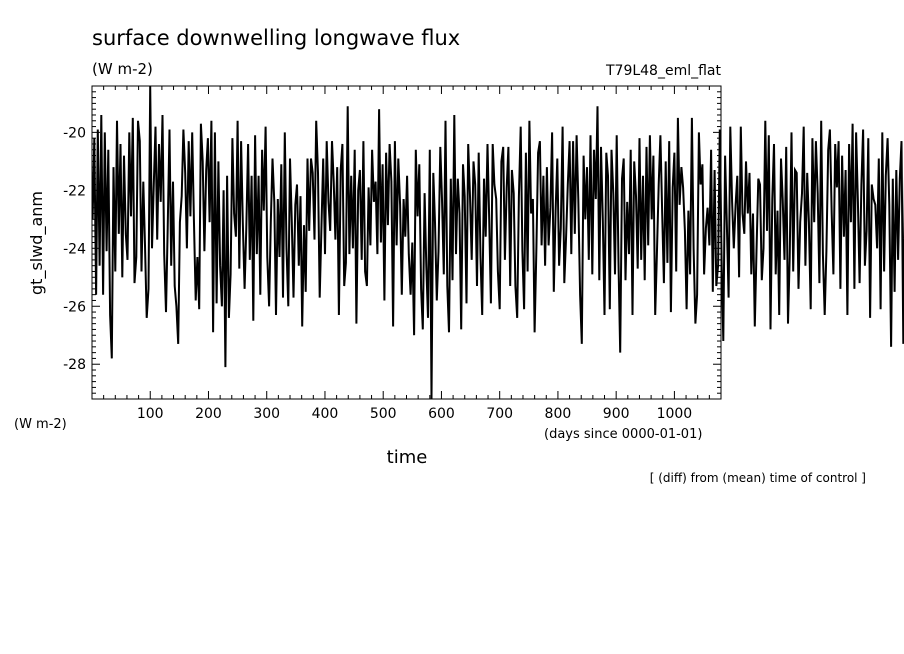 This screenshot has width=904, height=654. Describe the element at coordinates (675, 414) in the screenshot. I see `x-tick-label: 1000` at that location.